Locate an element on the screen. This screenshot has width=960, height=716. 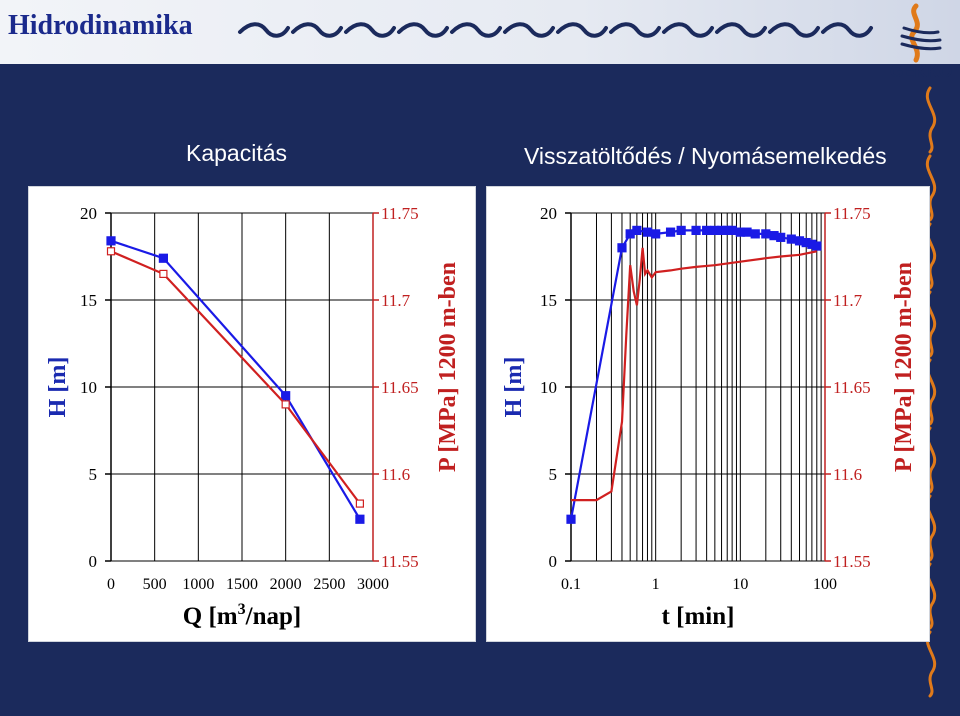
x-tick-label: 1 is located at coordinates (656, 584).